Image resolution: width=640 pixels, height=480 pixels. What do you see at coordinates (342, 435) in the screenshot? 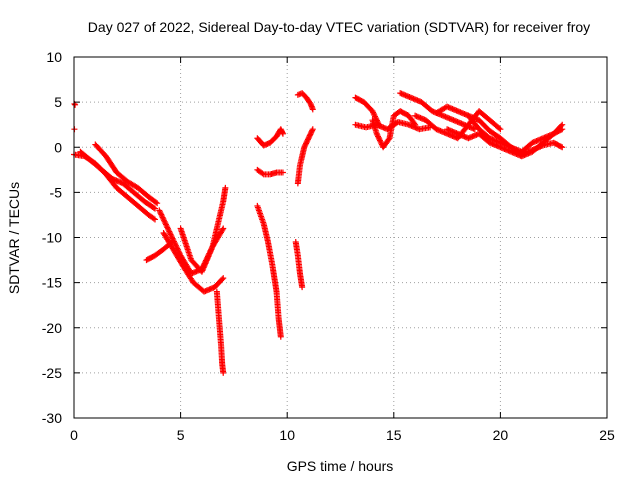
I see `x-tick-labels: 0 5 10 15 20 25` at bounding box center [342, 435].